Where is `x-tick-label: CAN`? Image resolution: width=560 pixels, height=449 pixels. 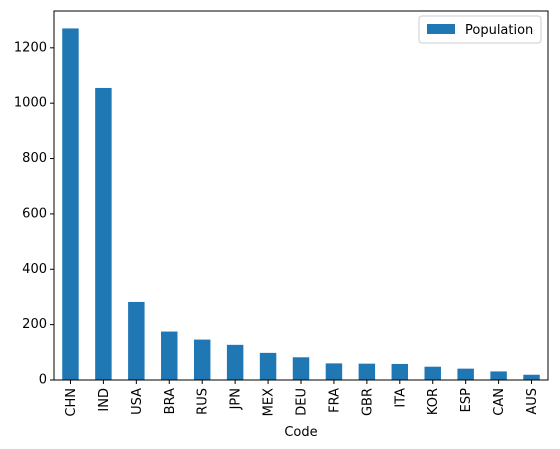 x-tick-label: CAN is located at coordinates (499, 402).